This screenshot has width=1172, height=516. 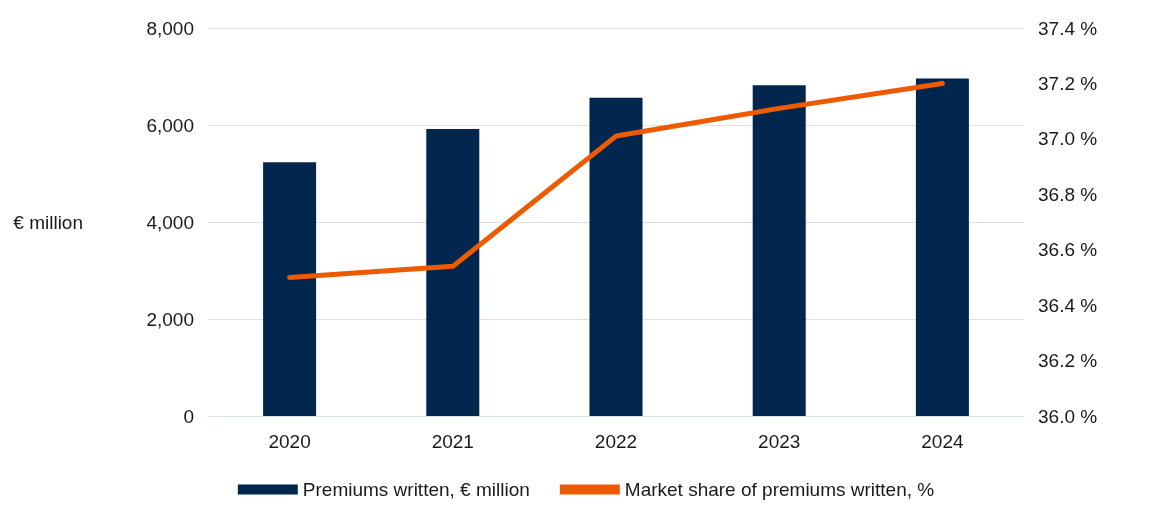 I want to click on x-tick-label: 2020, so click(x=289, y=441).